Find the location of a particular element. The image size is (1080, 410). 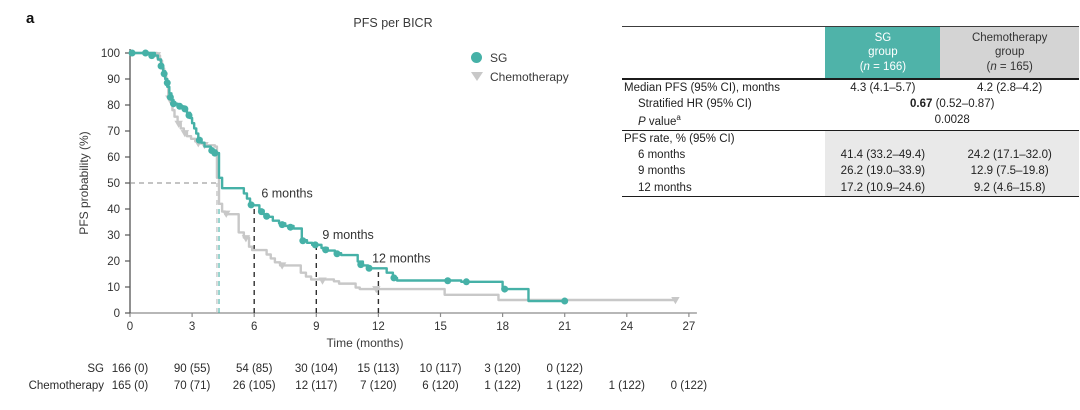

at-risk-count: 3 (120) is located at coordinates (502, 369).